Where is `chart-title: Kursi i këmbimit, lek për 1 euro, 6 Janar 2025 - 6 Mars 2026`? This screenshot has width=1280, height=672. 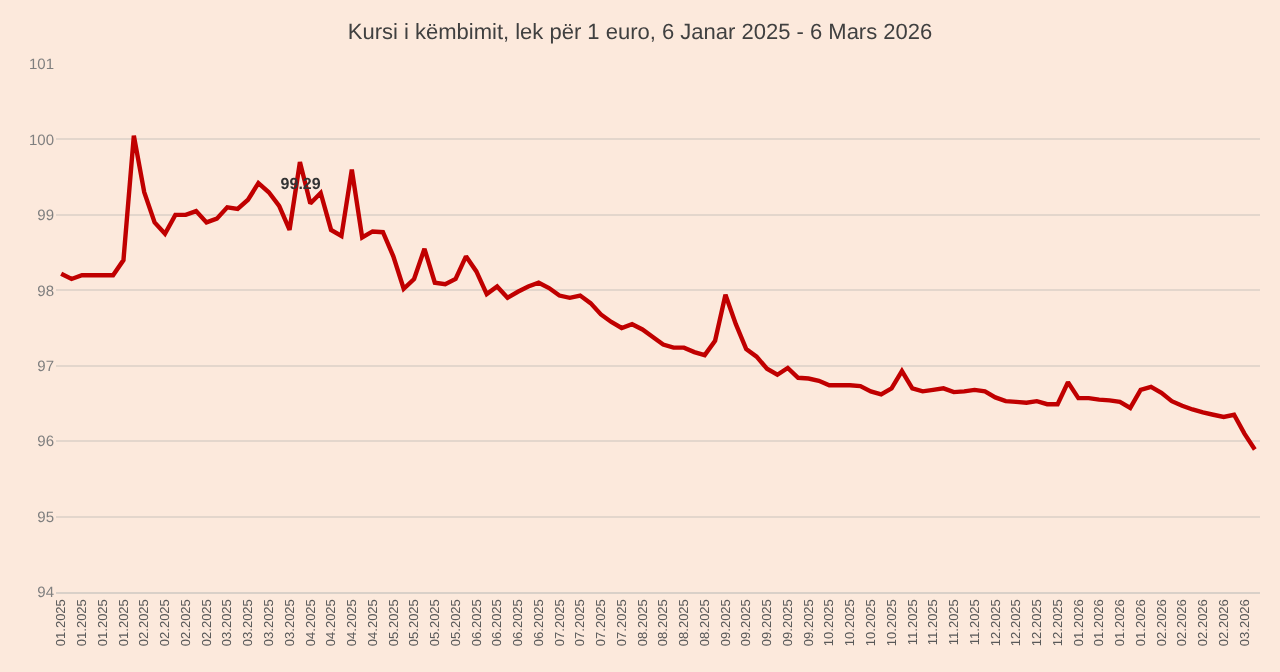
chart-title: Kursi i këmbimit, lek për 1 euro, 6 Janar 2025 - 6 Mars 2026 is located at coordinates (640, 32).